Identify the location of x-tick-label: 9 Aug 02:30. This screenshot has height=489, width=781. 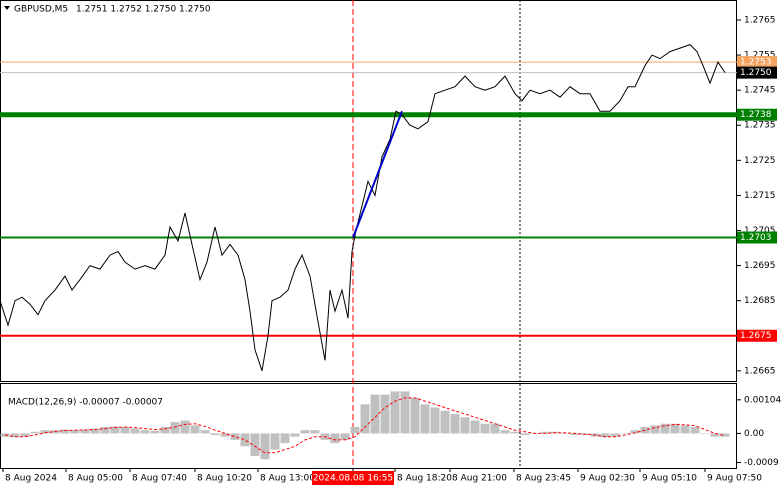
(607, 479).